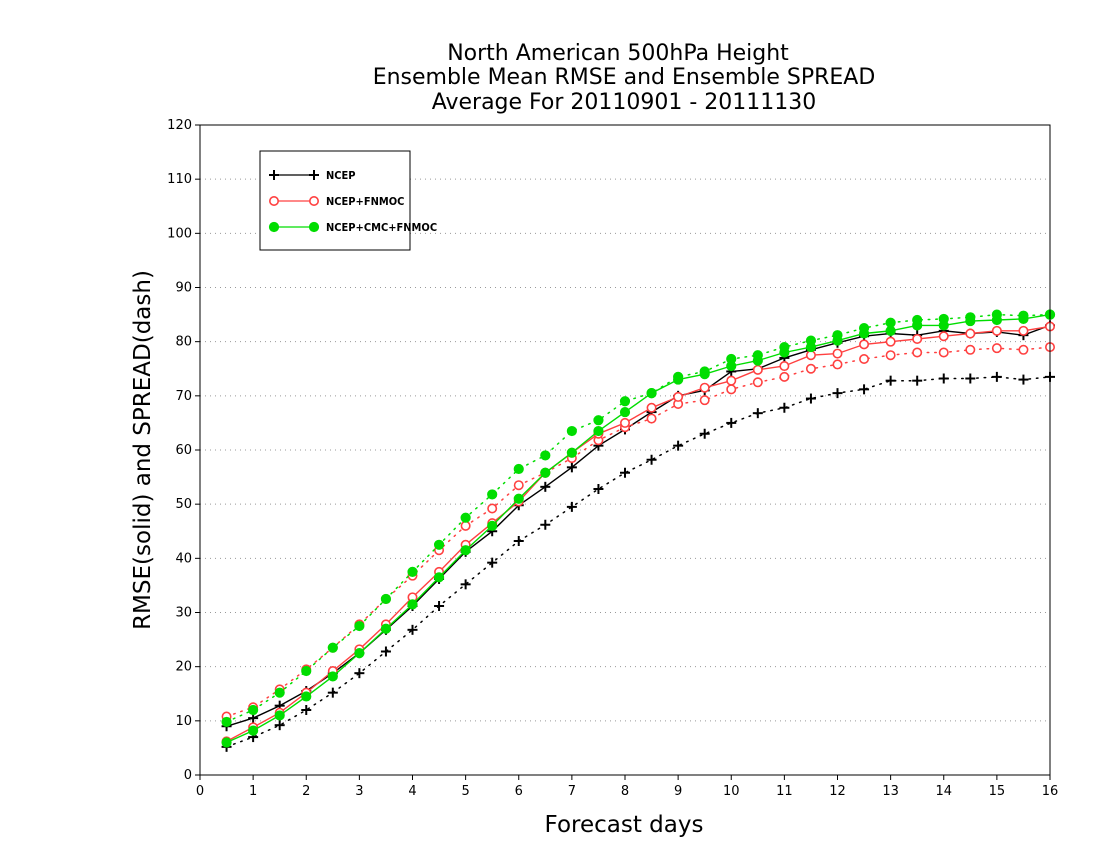 This screenshot has width=1100, height=850. Describe the element at coordinates (627, 787) in the screenshot. I see `x-axis-ticks: 0 1 2 3 4 5 6 7 8 9 10 11 12 13 14 15 16` at that location.